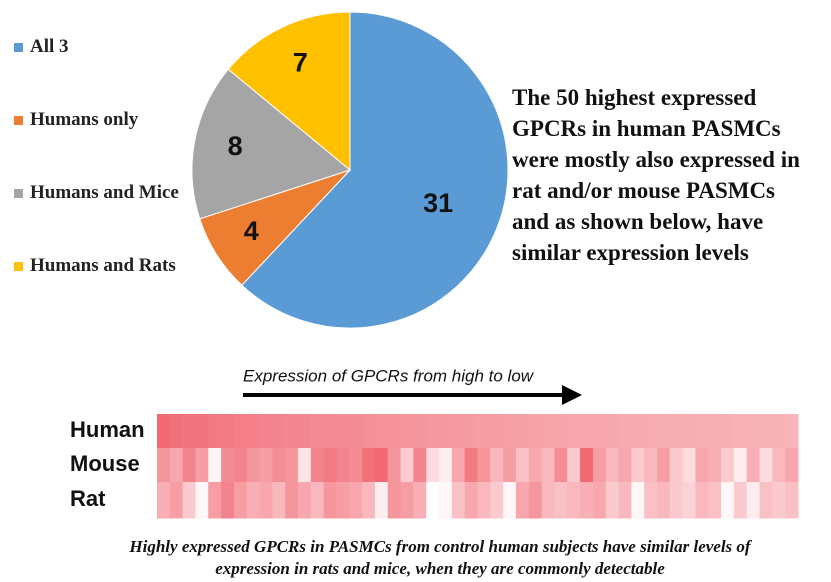 This screenshot has height=582, width=831. I want to click on legend-label: Humans only, so click(84, 119).